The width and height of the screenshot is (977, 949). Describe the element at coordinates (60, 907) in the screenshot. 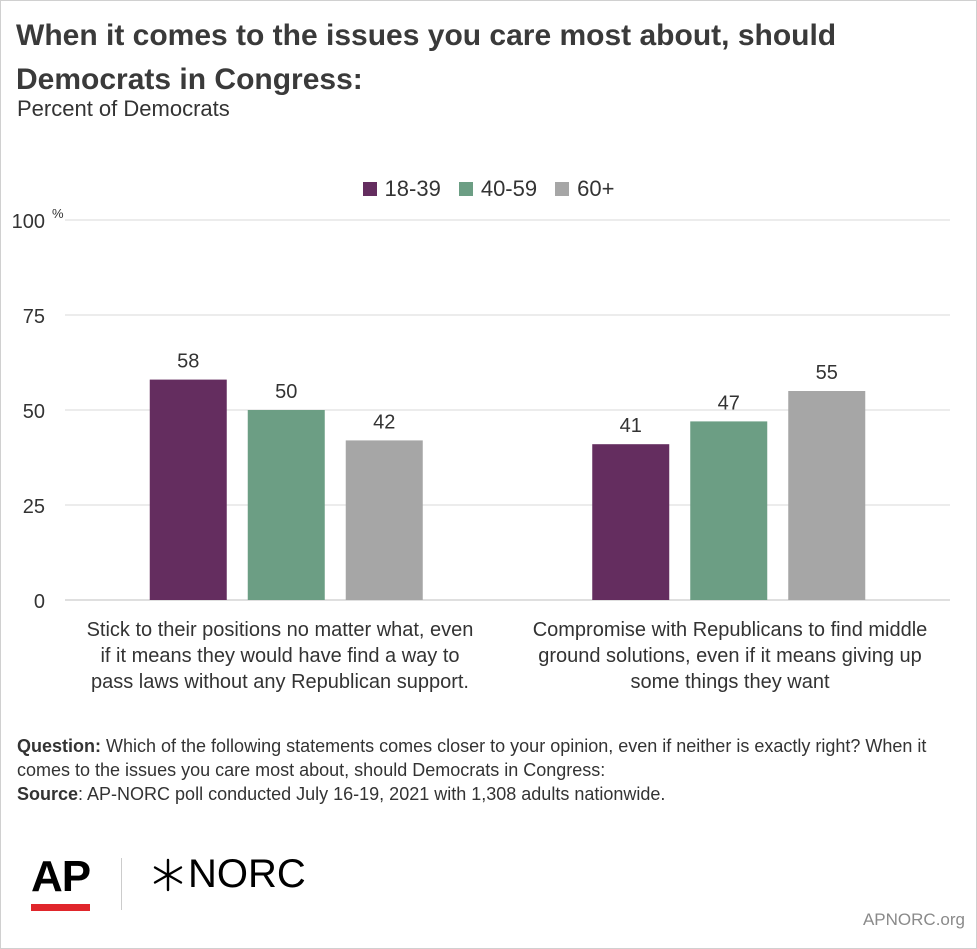

I see `ap-logo-bar` at that location.